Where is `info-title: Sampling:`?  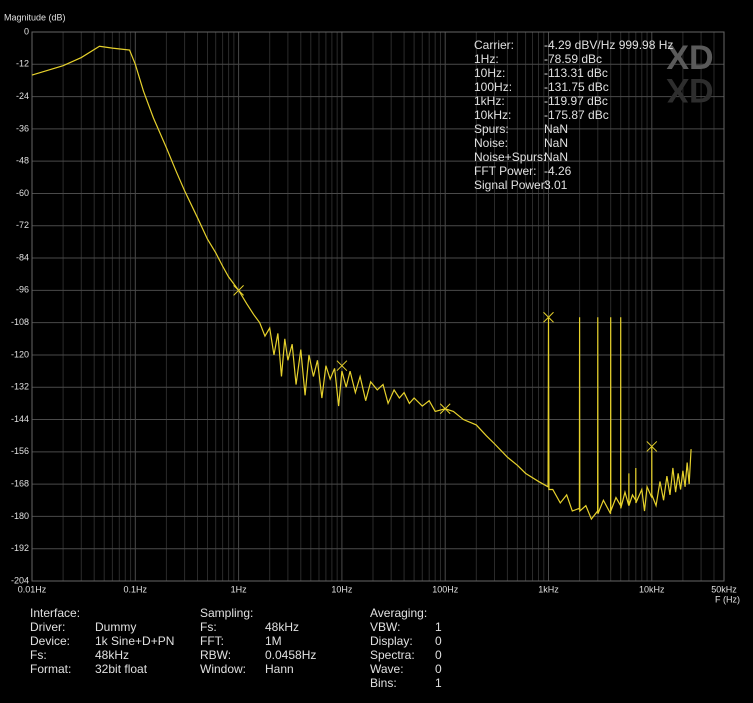
info-title: Sampling: is located at coordinates (226, 613).